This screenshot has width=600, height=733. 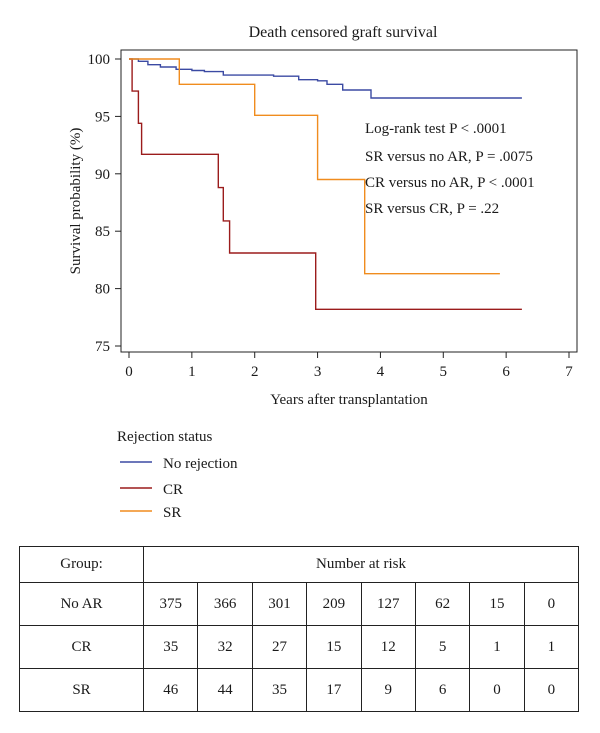 What do you see at coordinates (170, 604) in the screenshot?
I see `table-cell: 375` at bounding box center [170, 604].